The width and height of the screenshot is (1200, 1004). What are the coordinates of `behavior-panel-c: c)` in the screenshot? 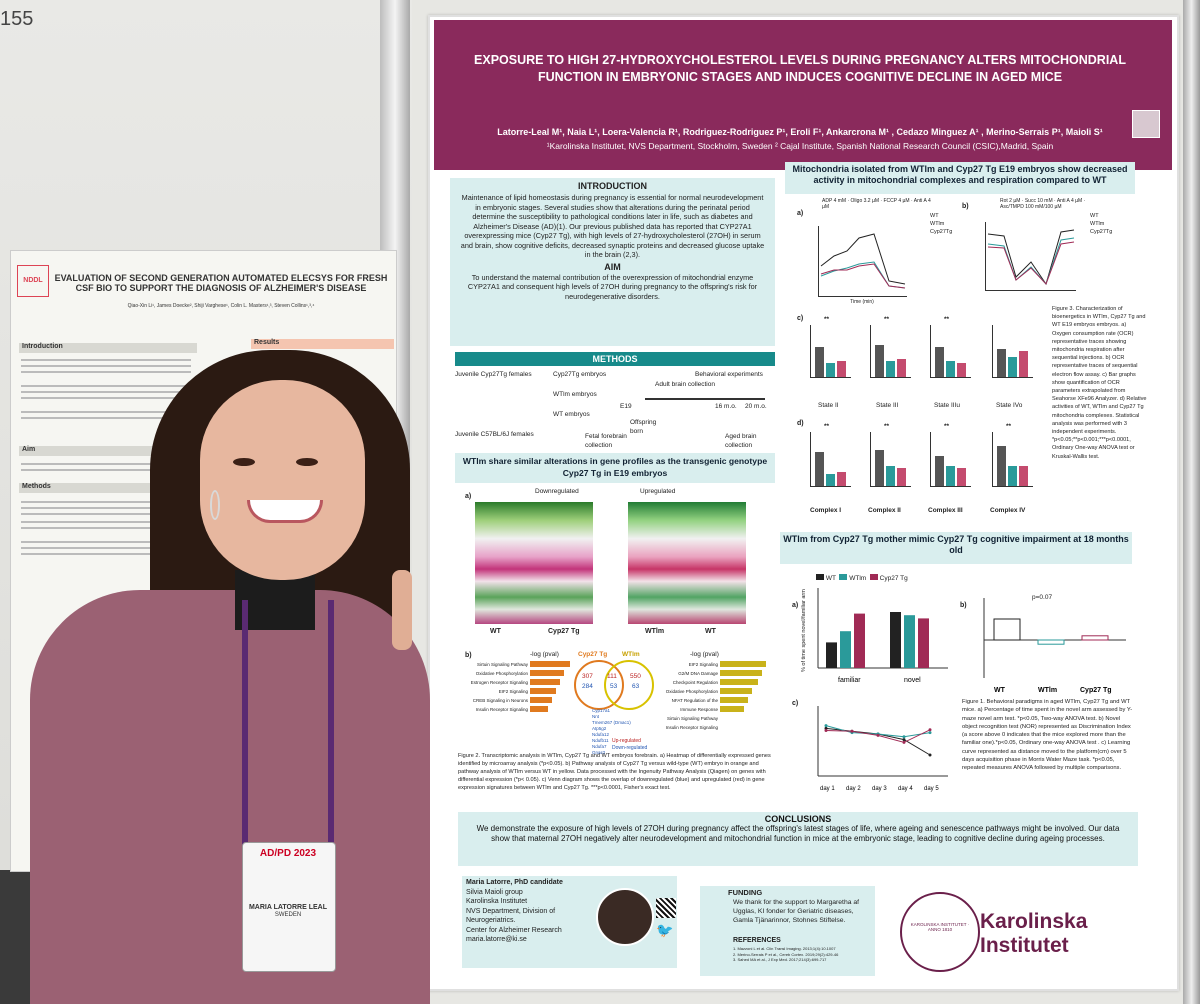 It's located at (795, 703).